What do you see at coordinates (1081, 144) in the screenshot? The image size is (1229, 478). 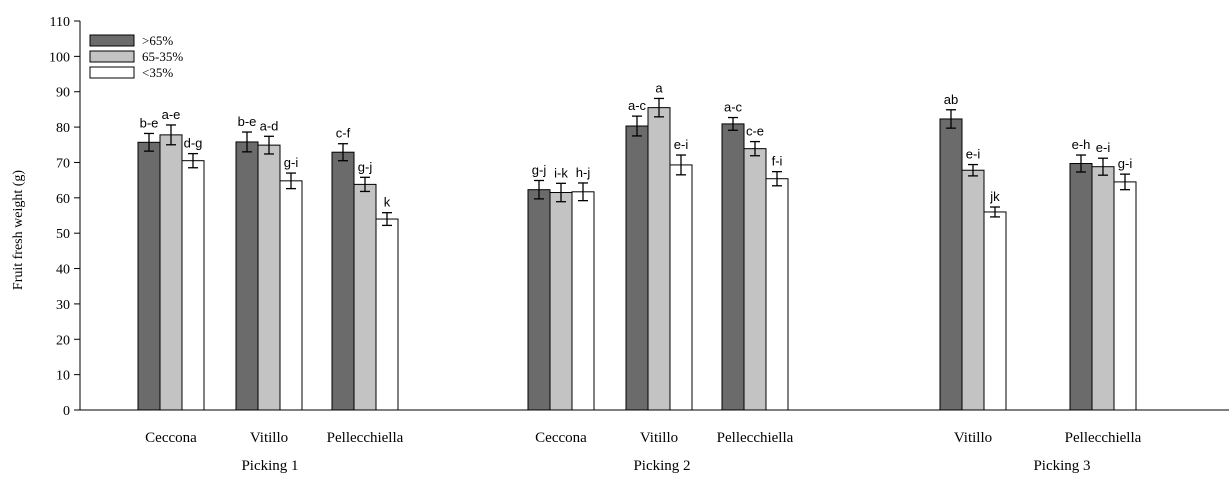 I see `significance-letter: e-h` at bounding box center [1081, 144].